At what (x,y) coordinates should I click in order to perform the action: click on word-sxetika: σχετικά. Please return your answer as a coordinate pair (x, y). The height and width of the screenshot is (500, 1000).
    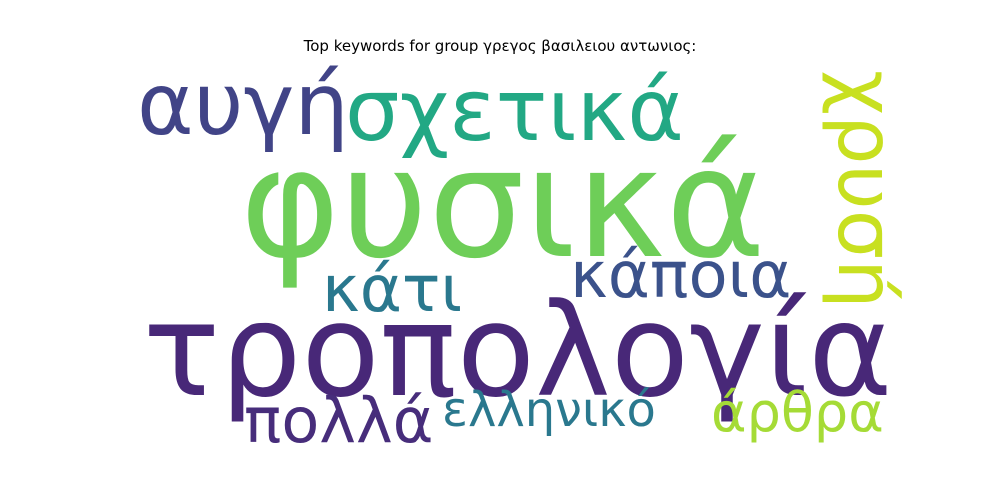
    Looking at the image, I should click on (514, 111).